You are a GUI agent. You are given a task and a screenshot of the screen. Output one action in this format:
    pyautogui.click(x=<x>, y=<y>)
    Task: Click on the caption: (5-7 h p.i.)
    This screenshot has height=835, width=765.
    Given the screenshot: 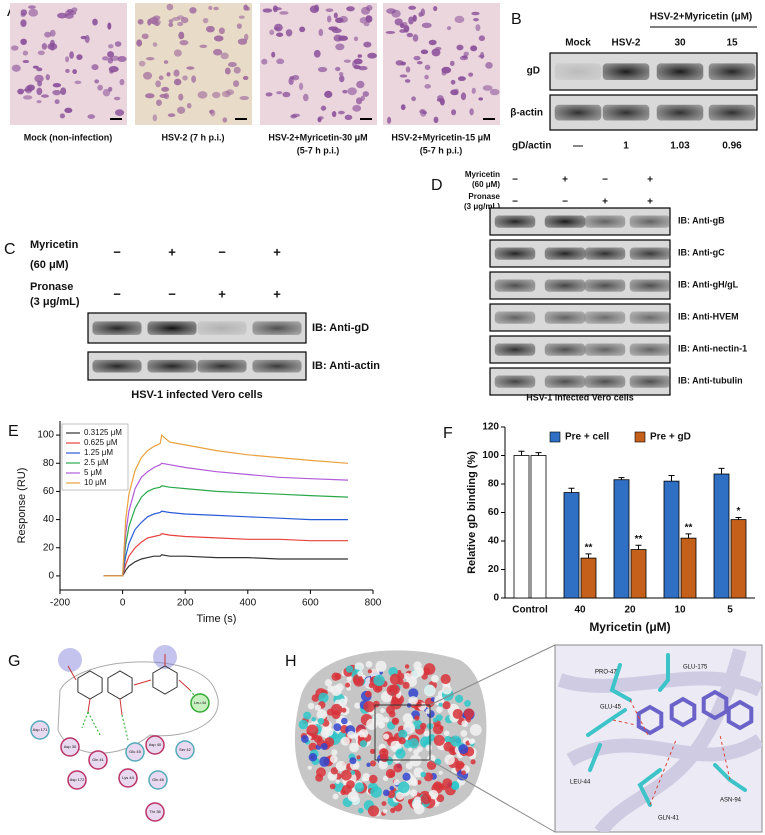 What is the action you would take?
    pyautogui.click(x=441, y=150)
    